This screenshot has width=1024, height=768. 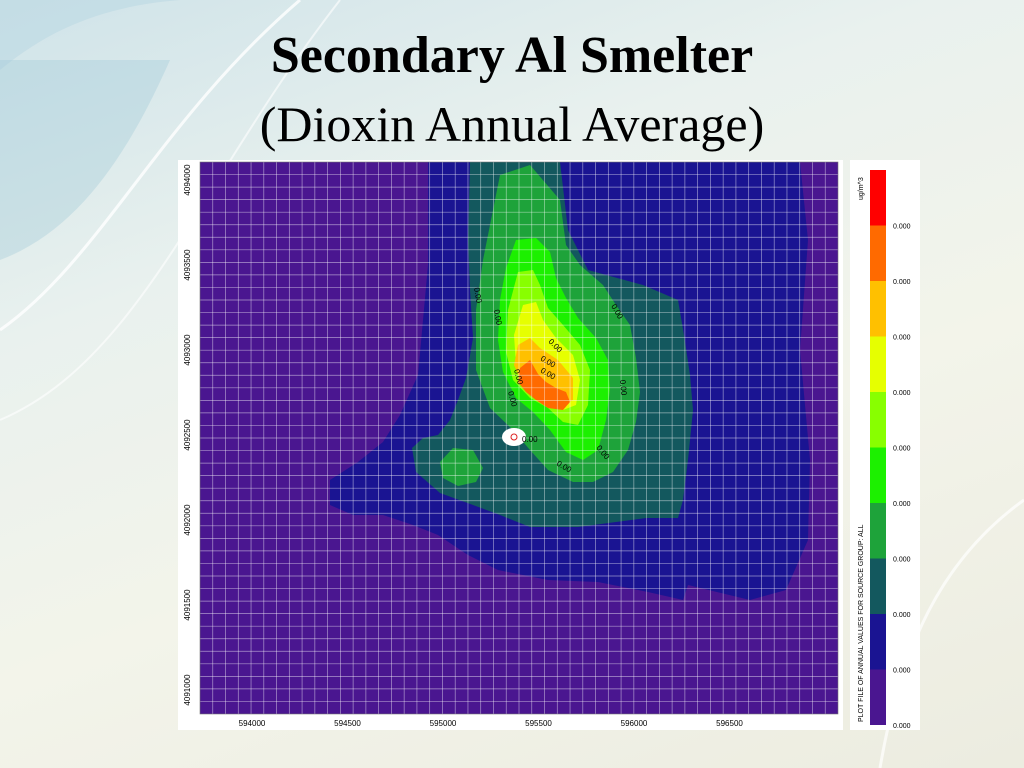 What do you see at coordinates (634, 723) in the screenshot?
I see `x-tick-label: 596000` at bounding box center [634, 723].